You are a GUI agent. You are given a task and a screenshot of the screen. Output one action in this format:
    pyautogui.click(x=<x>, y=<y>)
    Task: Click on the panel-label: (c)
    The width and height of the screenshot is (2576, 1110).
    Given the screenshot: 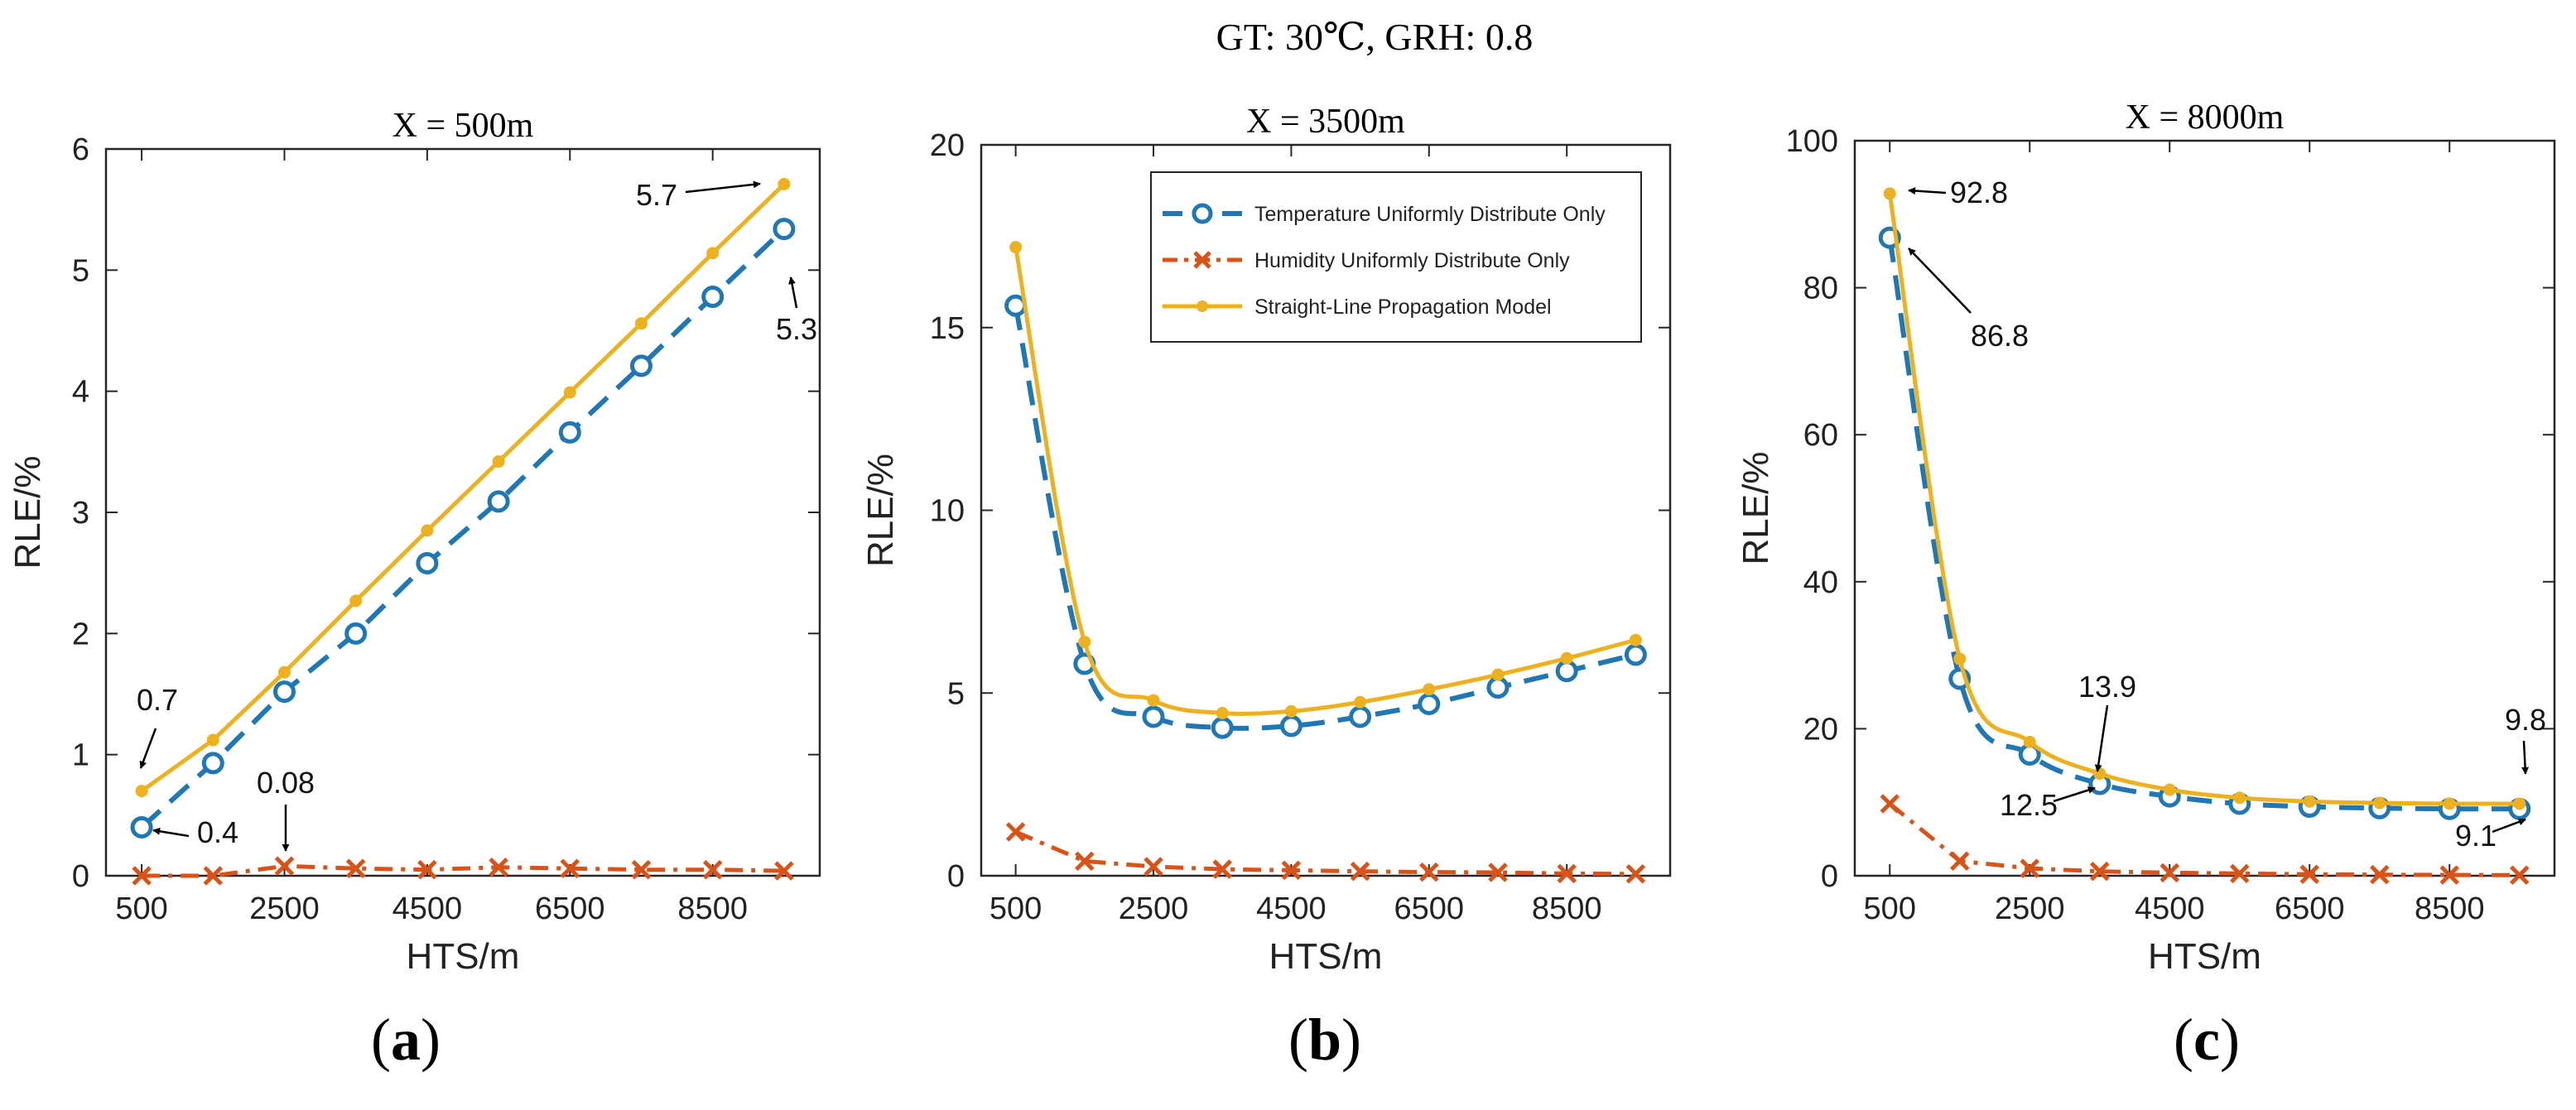 What is the action you would take?
    pyautogui.click(x=2207, y=1040)
    